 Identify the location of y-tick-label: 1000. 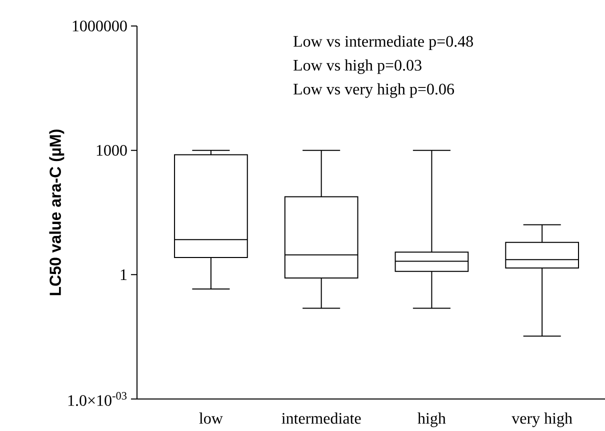
(111, 150).